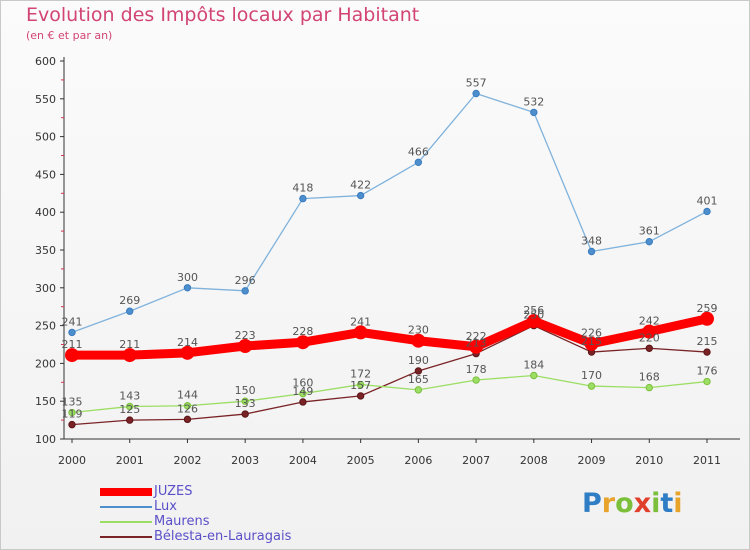 The image size is (750, 550). What do you see at coordinates (667, 503) in the screenshot?
I see `logo-letter: t` at bounding box center [667, 503].